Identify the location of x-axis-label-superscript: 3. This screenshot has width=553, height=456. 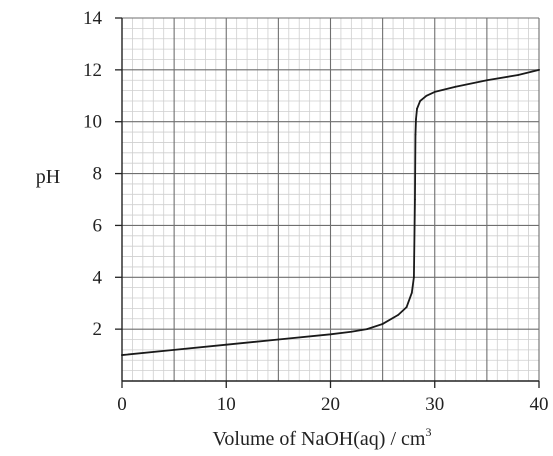
(428, 432).